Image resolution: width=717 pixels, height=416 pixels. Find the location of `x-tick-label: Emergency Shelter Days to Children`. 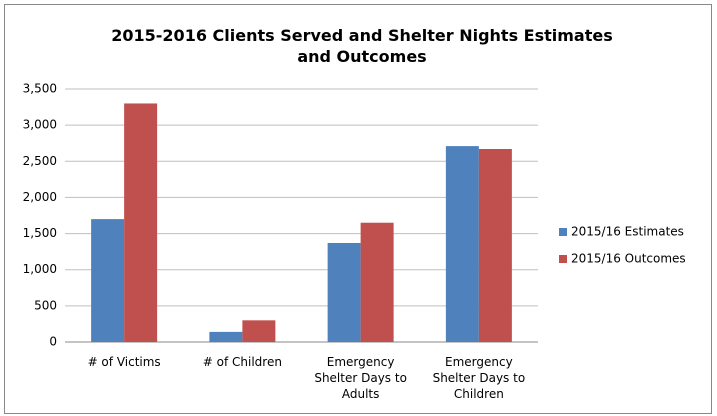

x-tick-label: Emergency Shelter Days to Children is located at coordinates (479, 378).